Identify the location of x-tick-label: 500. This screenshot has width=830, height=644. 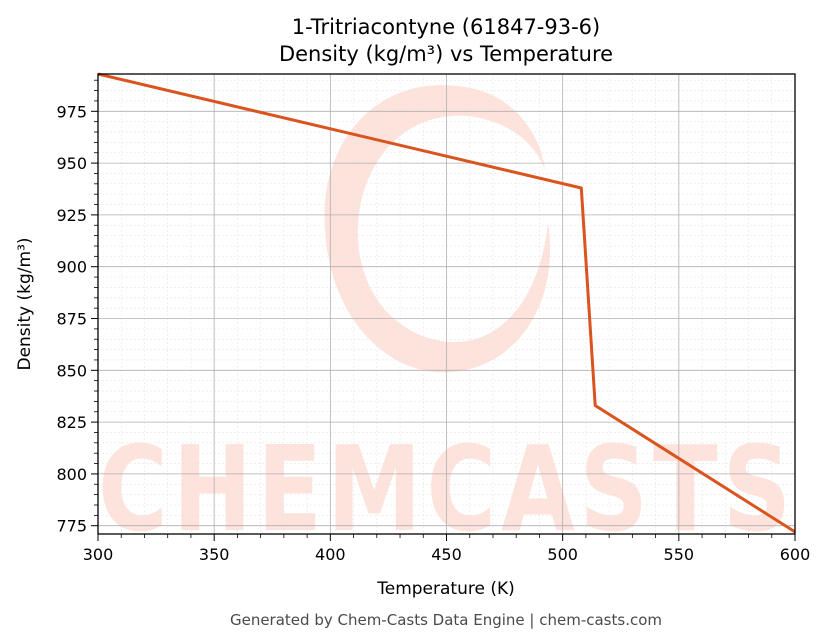
(562, 554).